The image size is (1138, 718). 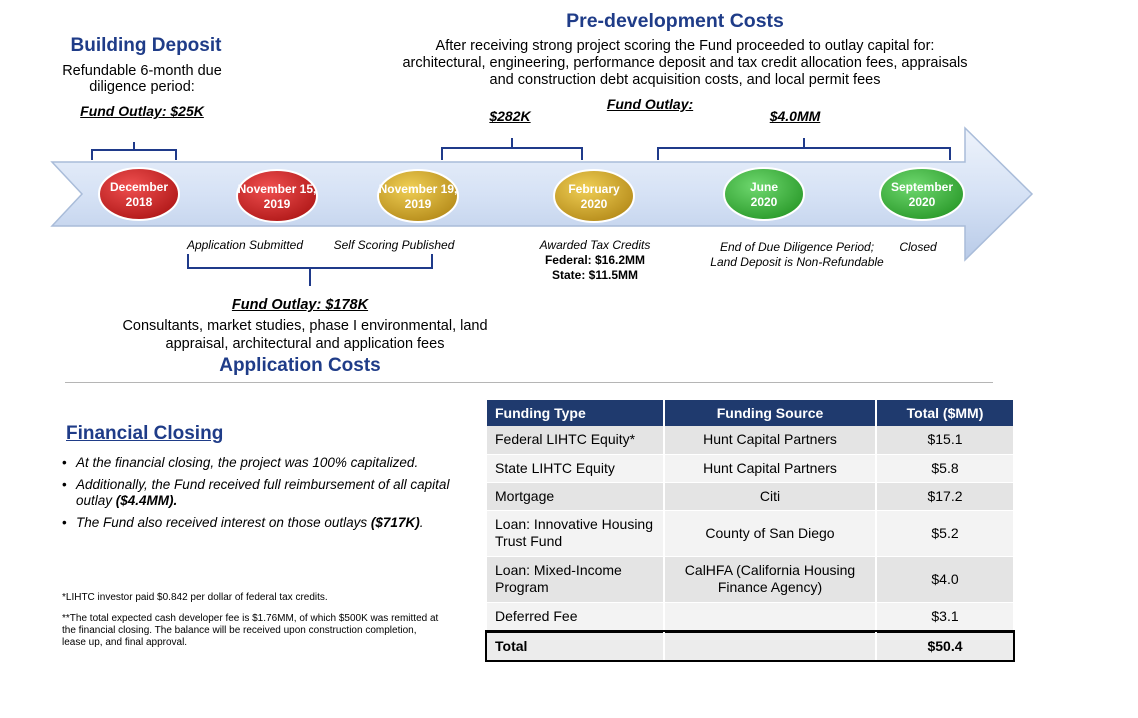 I want to click on label-self-scoring: Self Scoring Published, so click(x=394, y=245).